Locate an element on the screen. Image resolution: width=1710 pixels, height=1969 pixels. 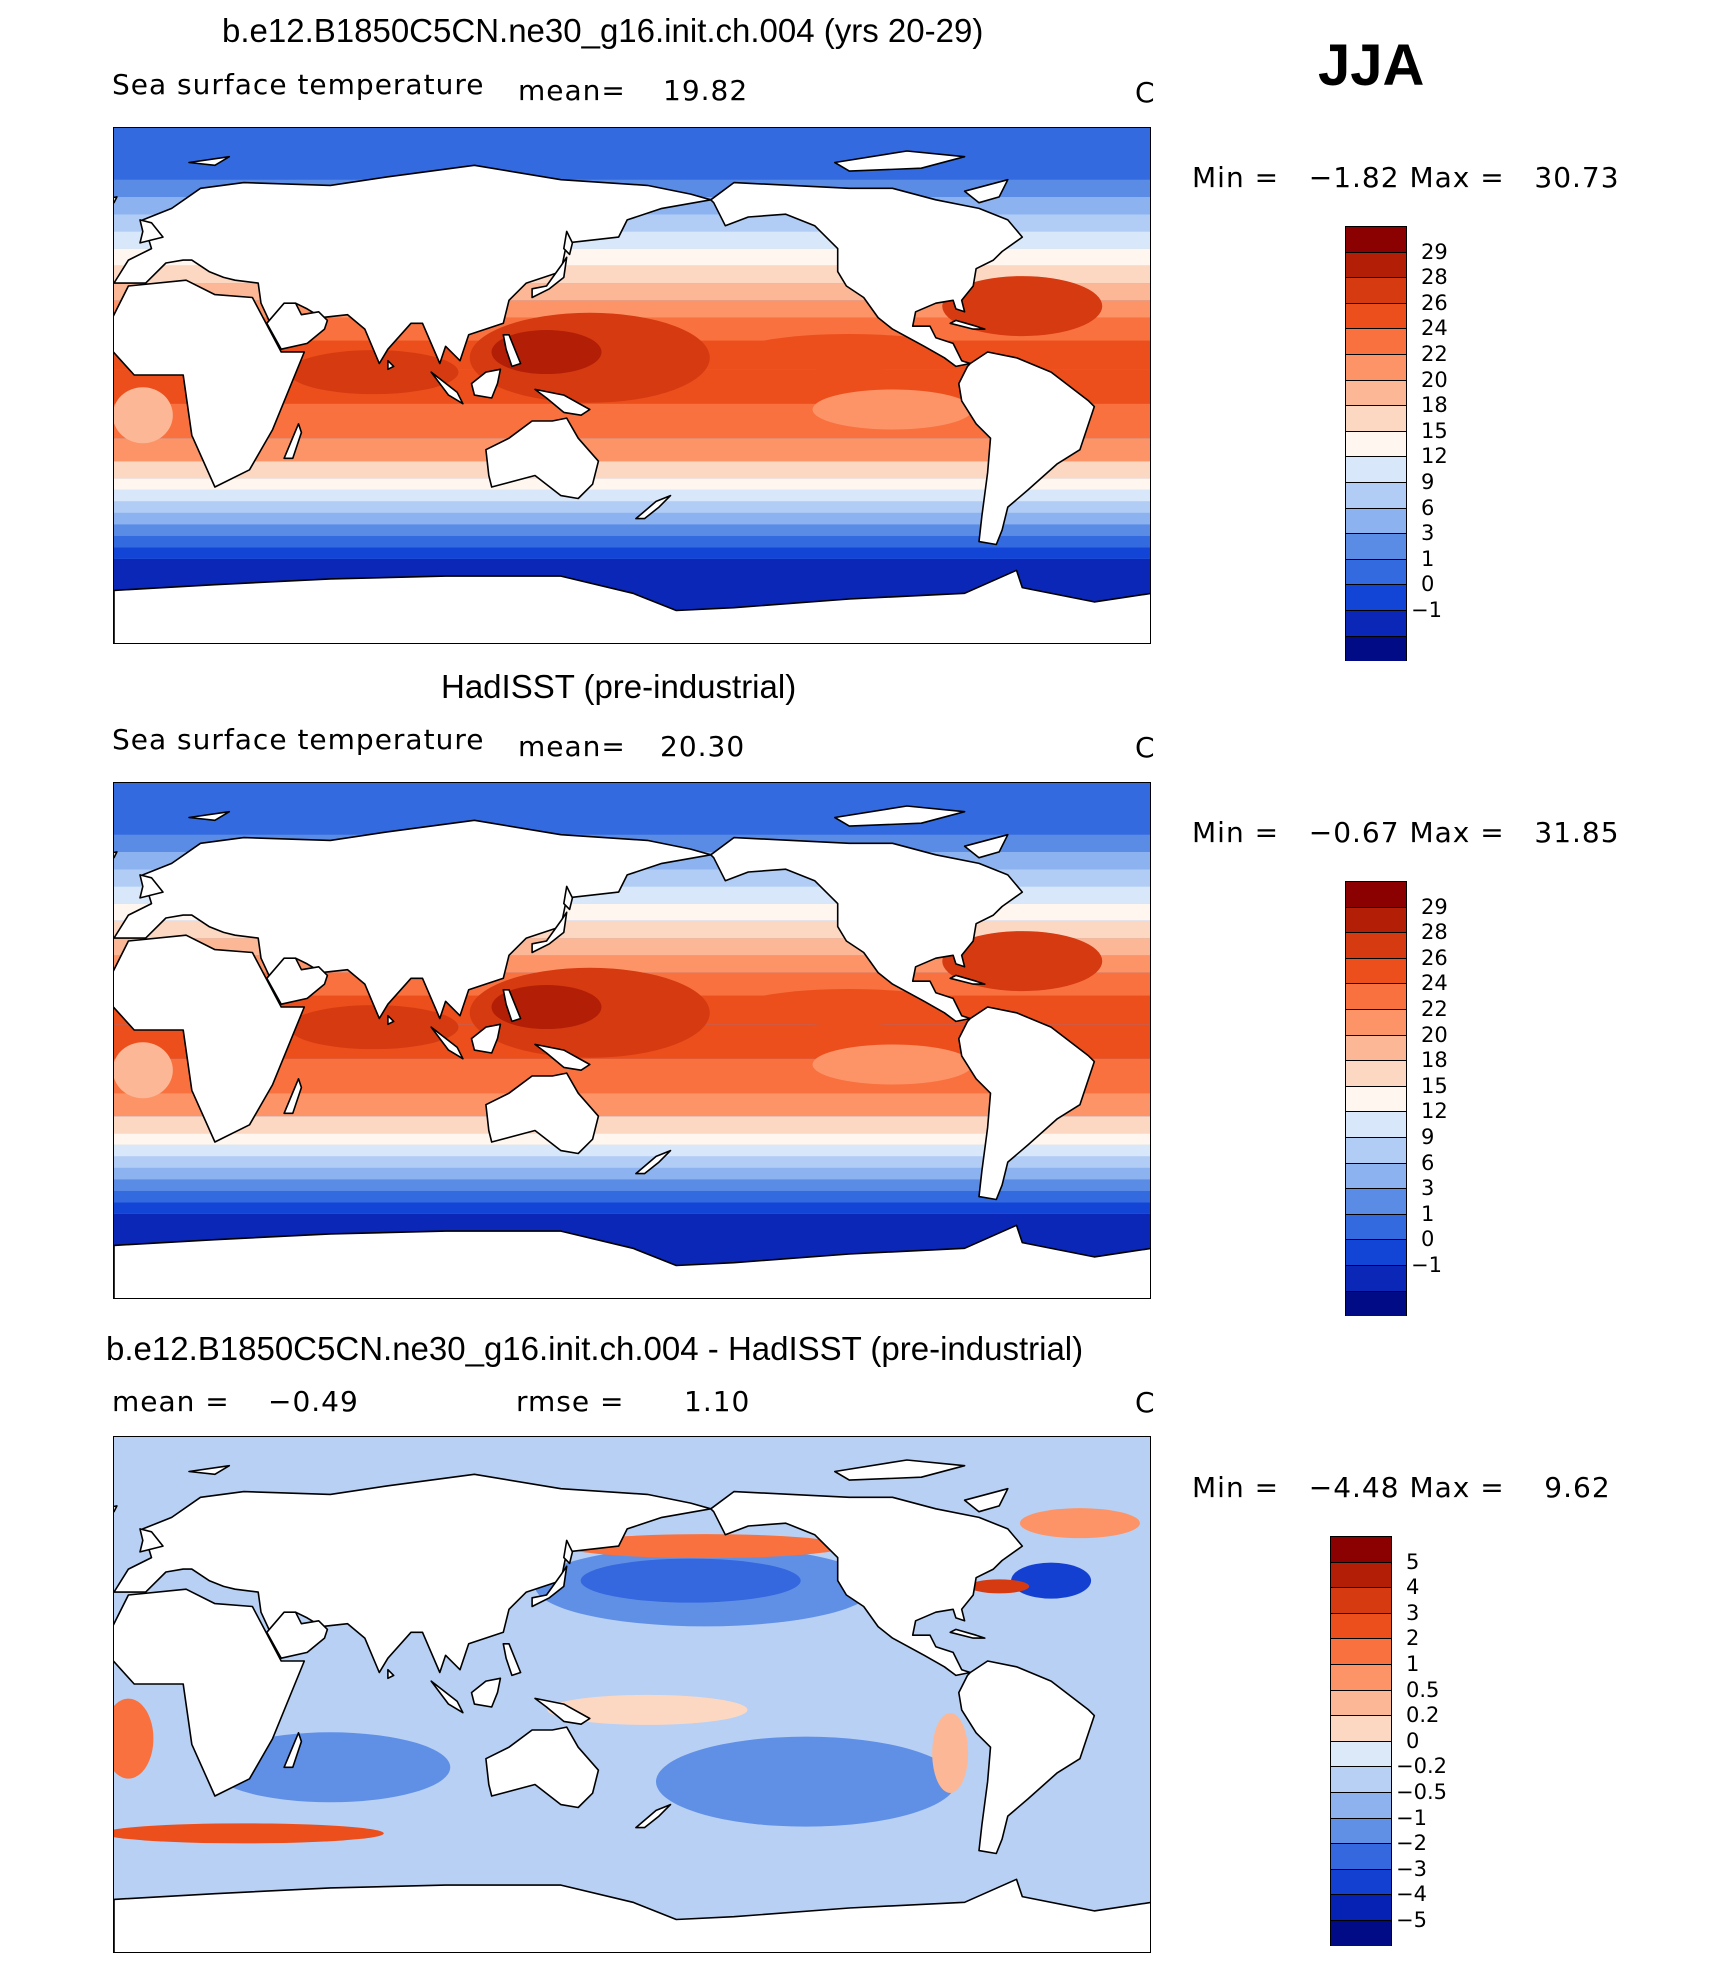
colorbar-tick-label: 26 is located at coordinates (1434, 957).